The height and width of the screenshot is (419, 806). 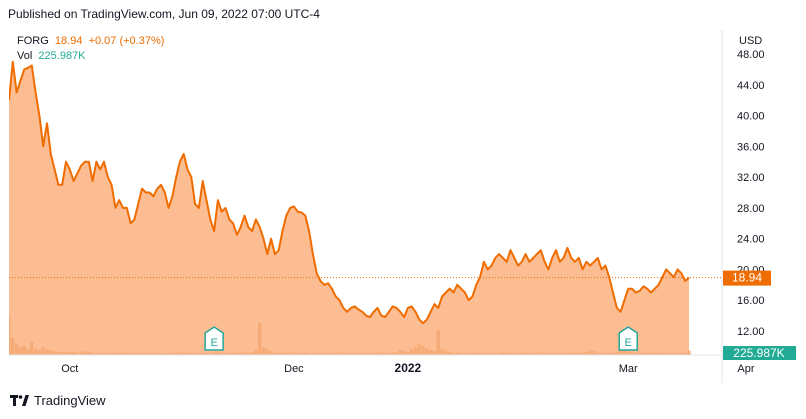 What do you see at coordinates (759, 353) in the screenshot?
I see `volume-badge-bg` at bounding box center [759, 353].